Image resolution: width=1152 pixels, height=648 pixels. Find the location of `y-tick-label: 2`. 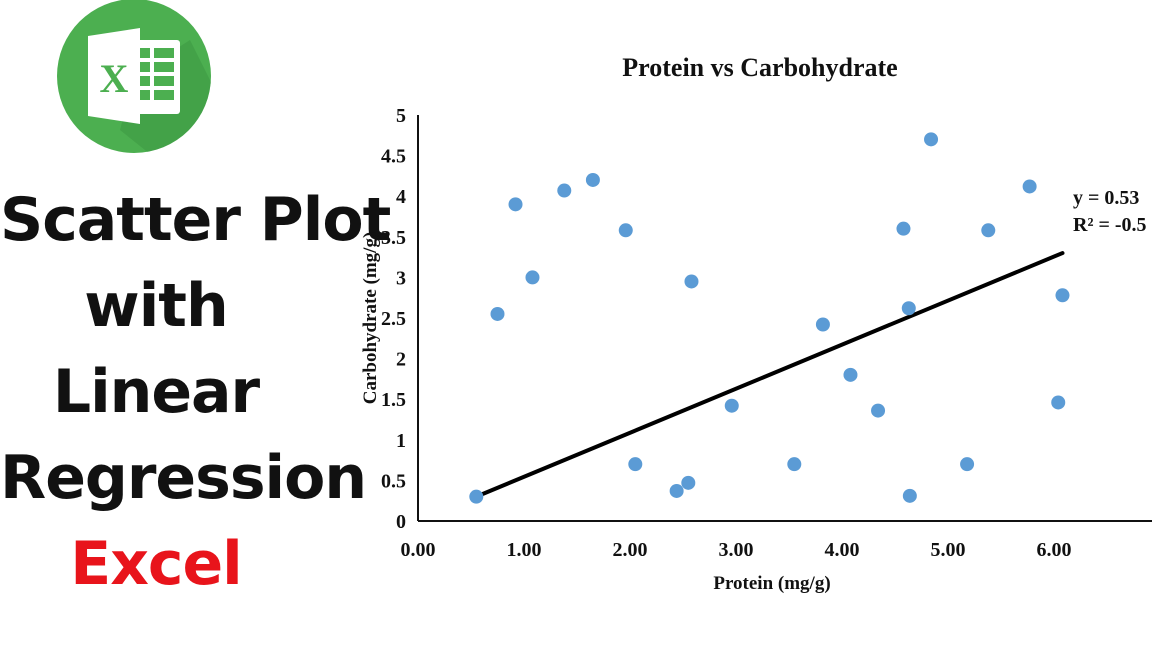

y-tick-label: 2 is located at coordinates (401, 360).